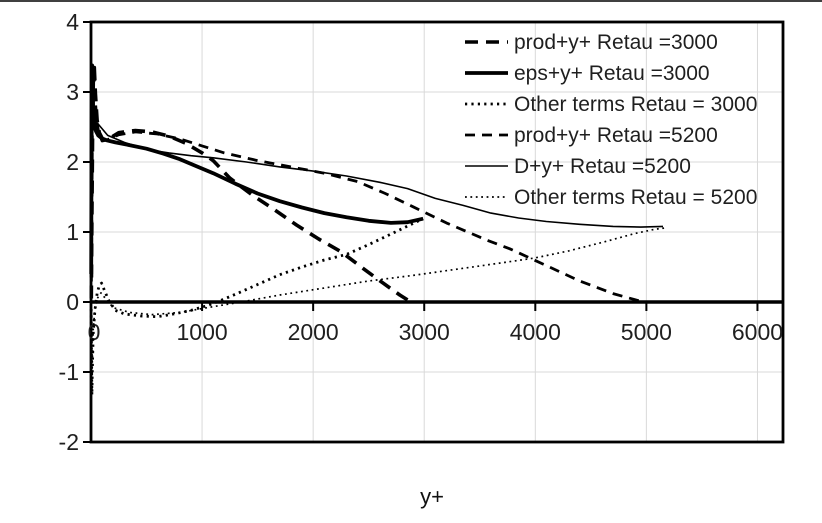 The width and height of the screenshot is (822, 523). I want to click on legend-label-2: Other terms Retau = 3000, so click(635, 104).